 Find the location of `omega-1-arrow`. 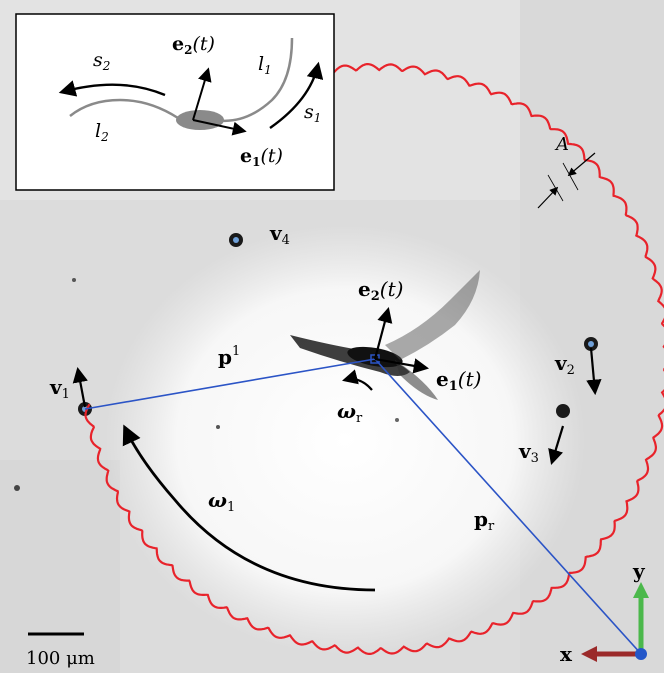

omega-1-arrow is located at coordinates (249, 508).